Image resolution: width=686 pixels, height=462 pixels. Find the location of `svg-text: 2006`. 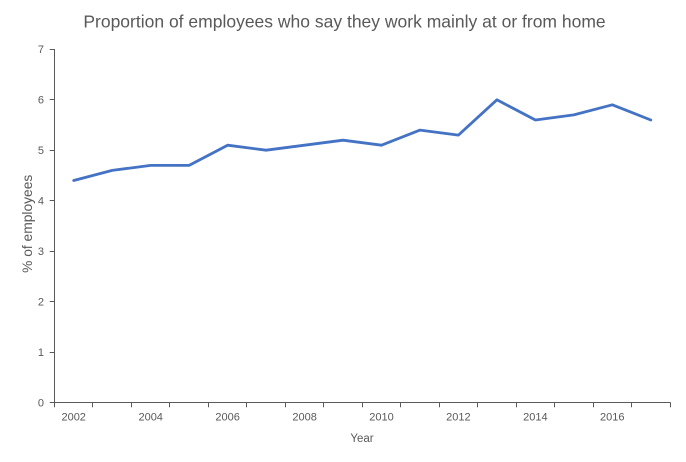

svg-text: 2006 is located at coordinates (227, 418).